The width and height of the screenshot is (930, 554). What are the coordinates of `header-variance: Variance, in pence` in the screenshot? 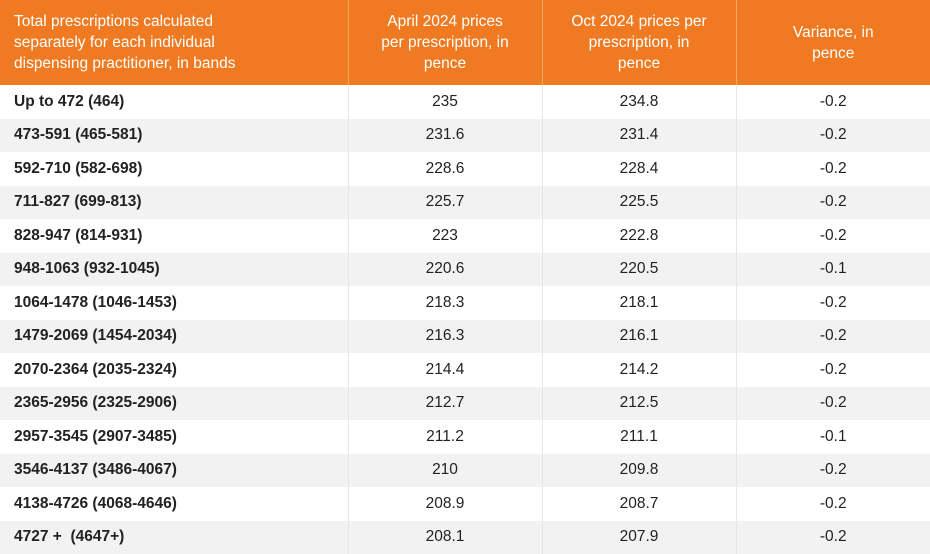 It's located at (833, 42).